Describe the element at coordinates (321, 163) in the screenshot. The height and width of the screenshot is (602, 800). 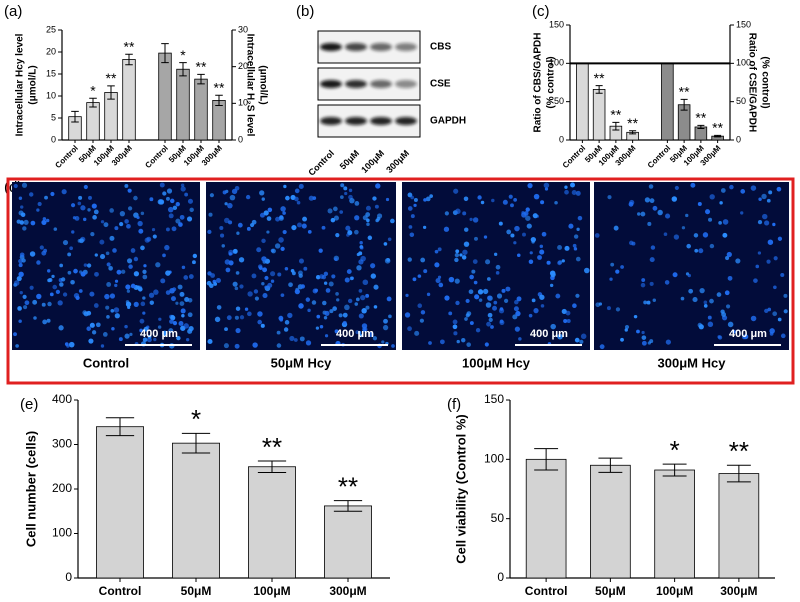
I see `blot-lane-label: Control` at that location.